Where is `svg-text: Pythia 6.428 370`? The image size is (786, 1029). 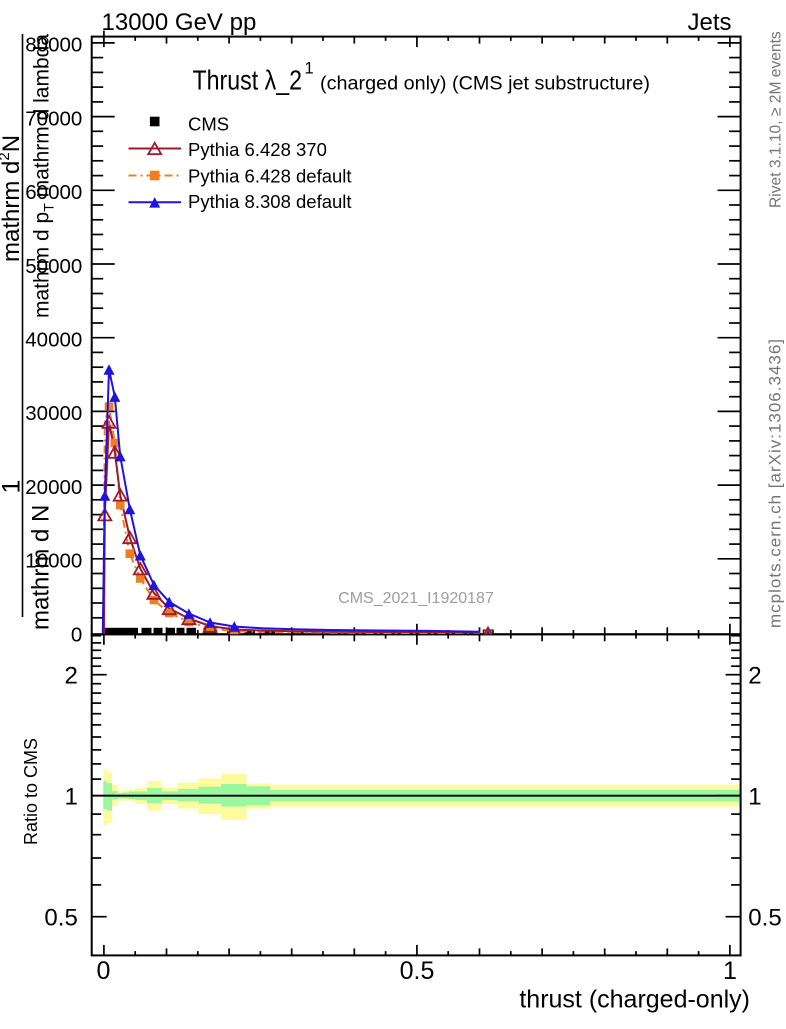 svg-text: Pythia 6.428 370 is located at coordinates (257, 149).